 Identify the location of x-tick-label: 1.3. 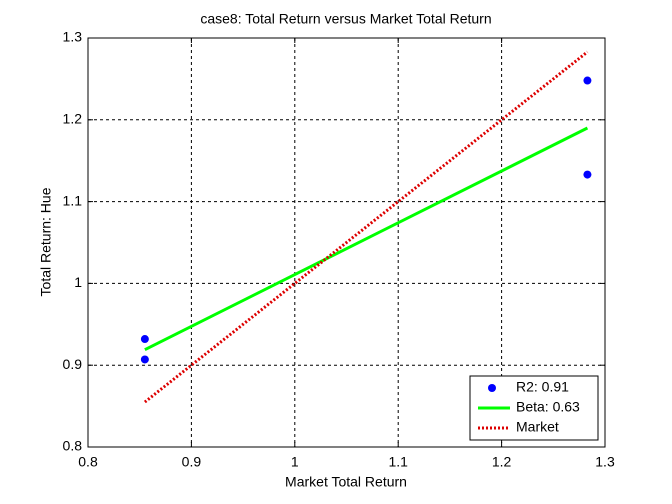
(605, 462).